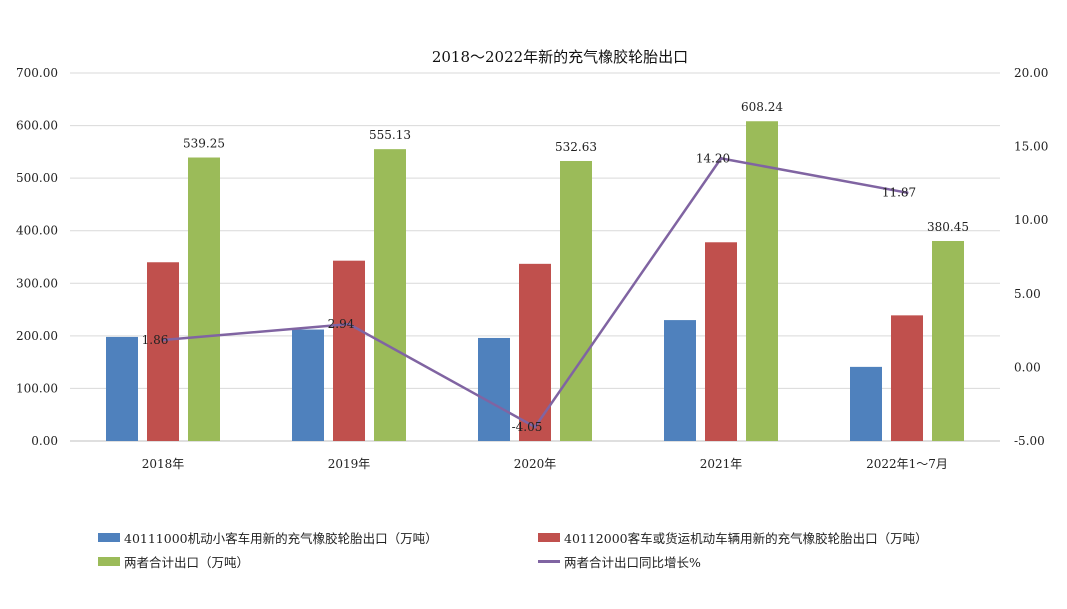 This screenshot has width=1067, height=609. I want to click on line-data-label: 14.20, so click(713, 158).